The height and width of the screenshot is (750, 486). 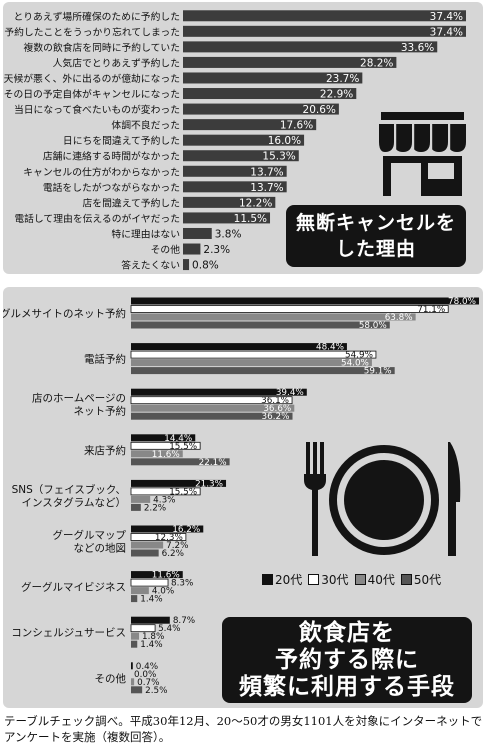 I want to click on method-value-label: 15.5%, so click(x=183, y=492).